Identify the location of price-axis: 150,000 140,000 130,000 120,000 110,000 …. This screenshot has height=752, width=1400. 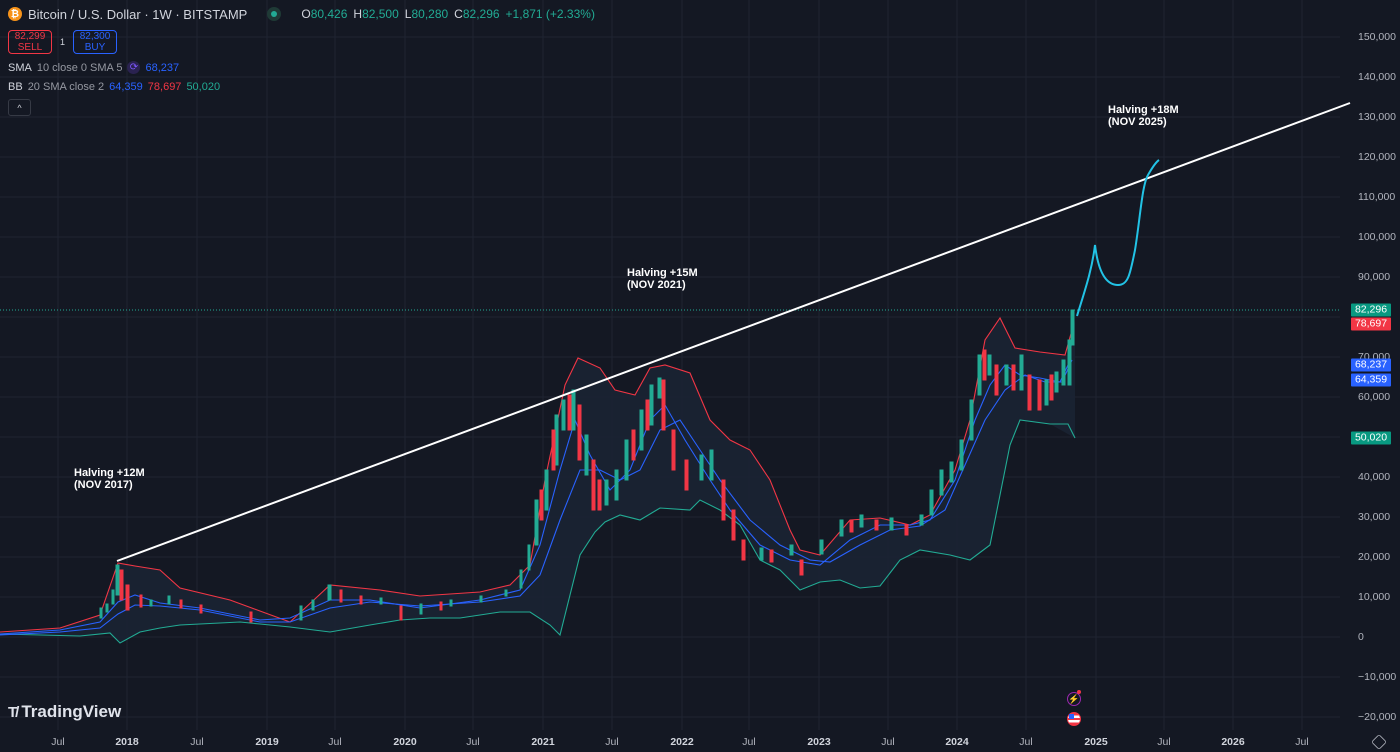
(1377, 377).